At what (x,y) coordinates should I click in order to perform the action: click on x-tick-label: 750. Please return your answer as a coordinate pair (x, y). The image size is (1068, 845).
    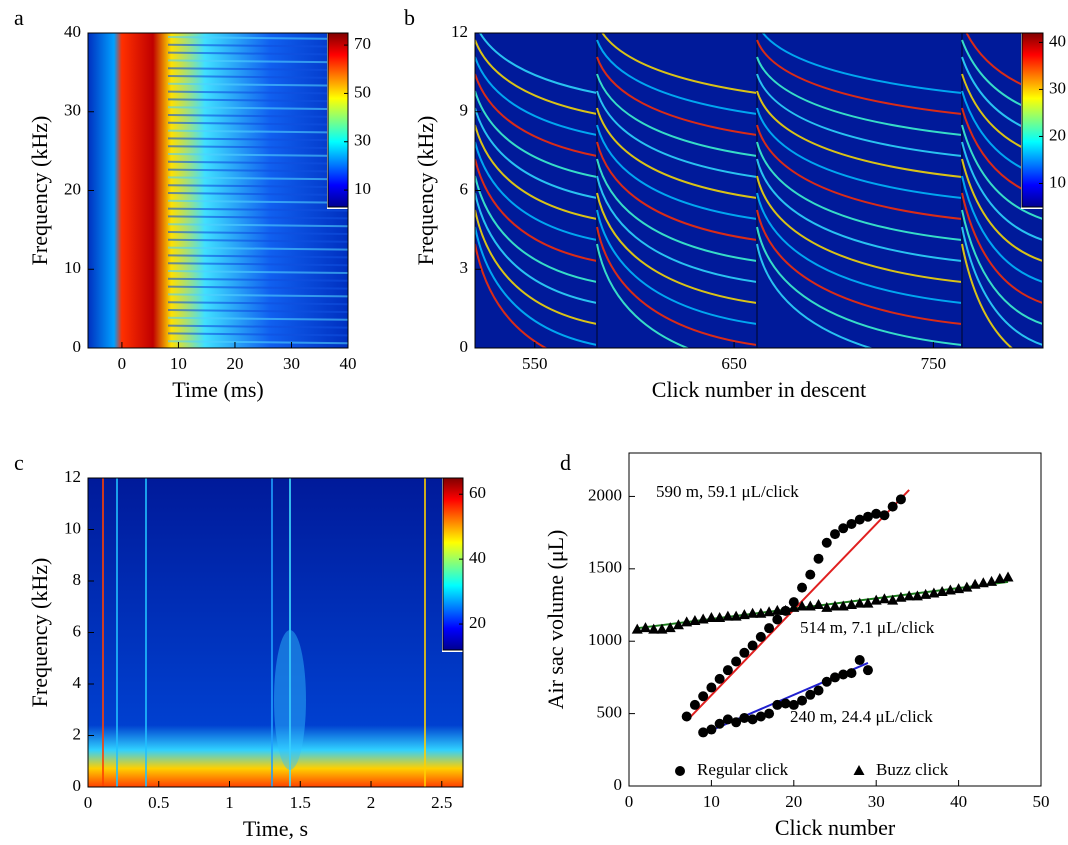
    Looking at the image, I should click on (934, 363).